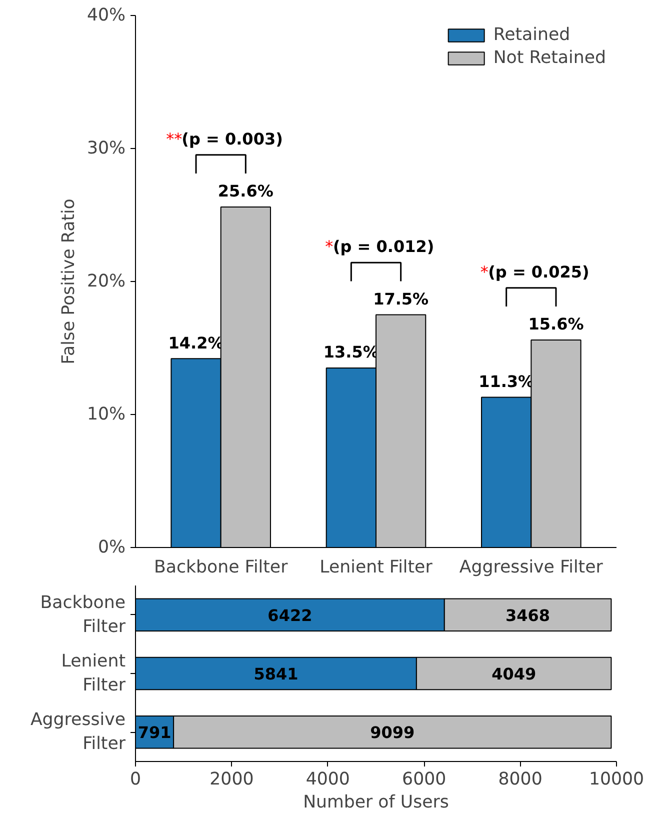 The height and width of the screenshot is (820, 656). What do you see at coordinates (376, 802) in the screenshot?
I see `x-axis-title: Number of Users` at bounding box center [376, 802].